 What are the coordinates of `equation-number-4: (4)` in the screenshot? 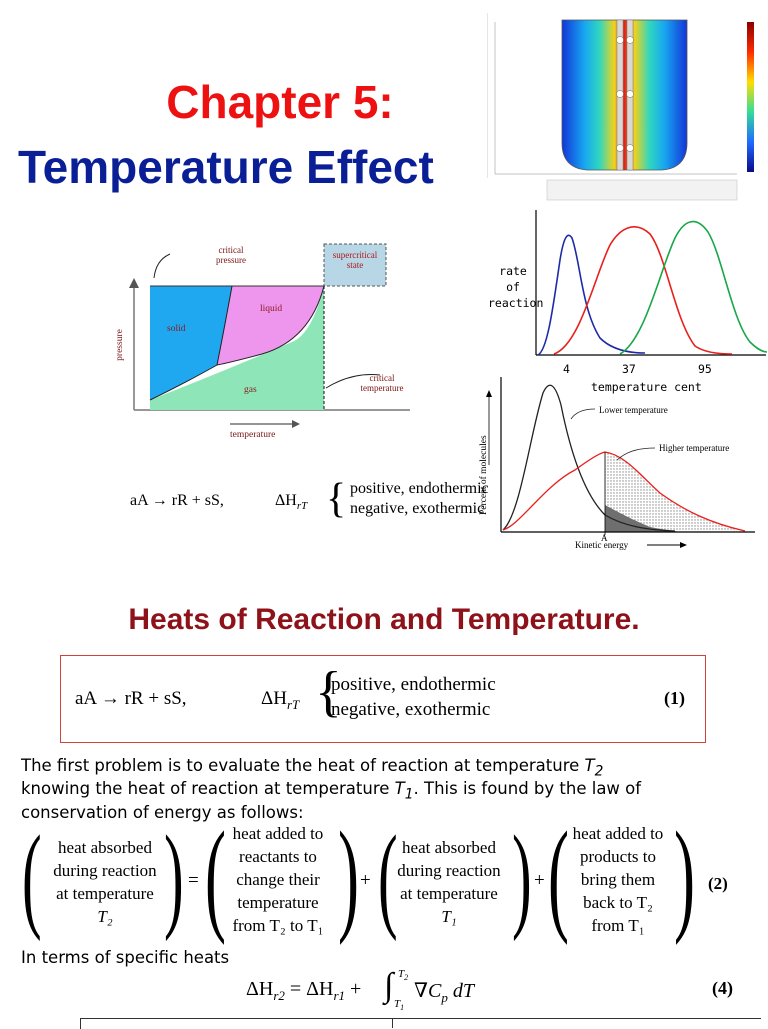 It's located at (722, 988).